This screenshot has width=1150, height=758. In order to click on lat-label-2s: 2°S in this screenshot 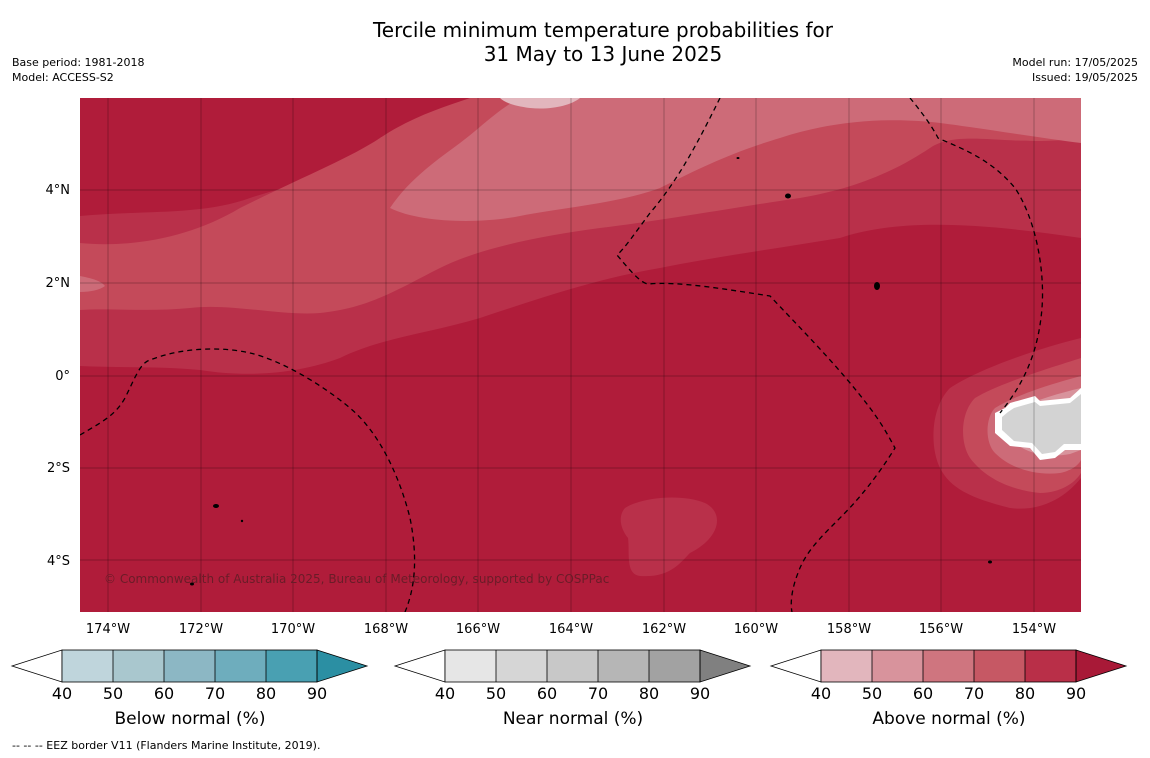, I will do `click(58, 468)`.